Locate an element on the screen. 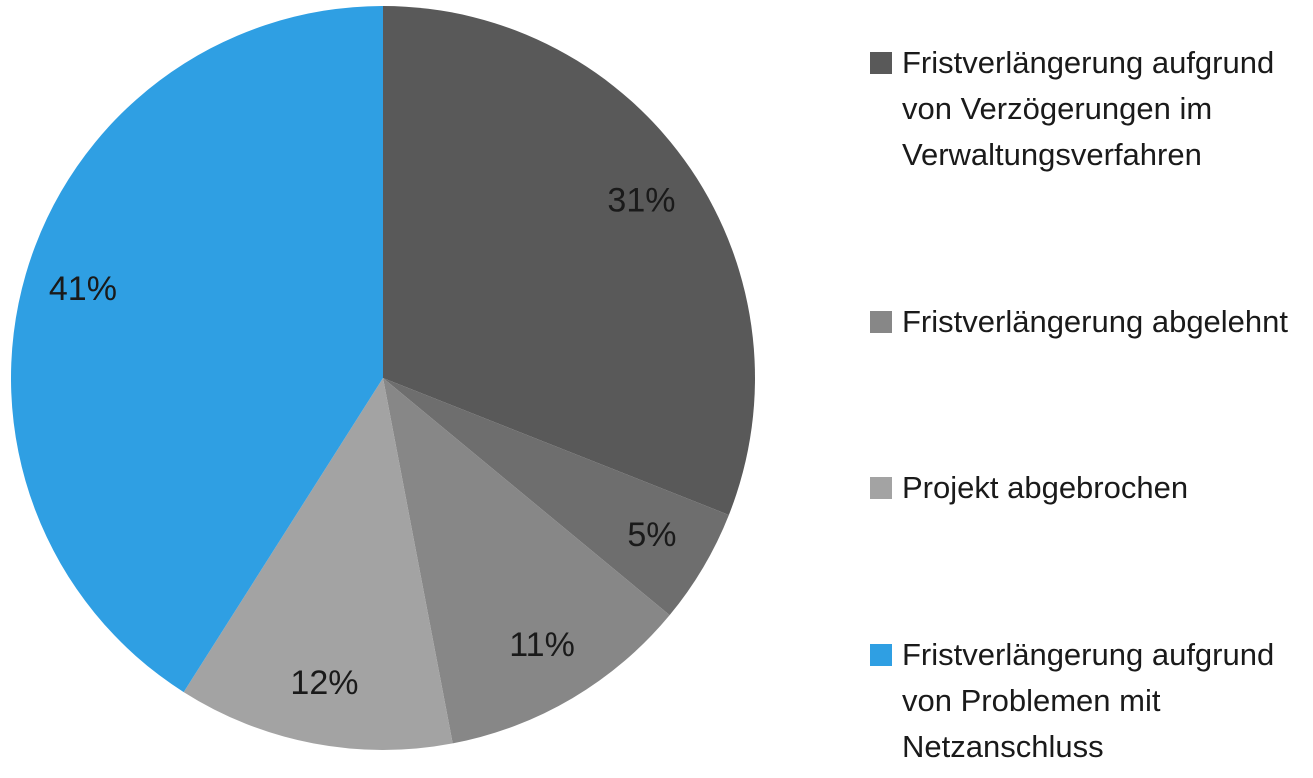 The image size is (1313, 778). data-label: 12% is located at coordinates (324, 683).